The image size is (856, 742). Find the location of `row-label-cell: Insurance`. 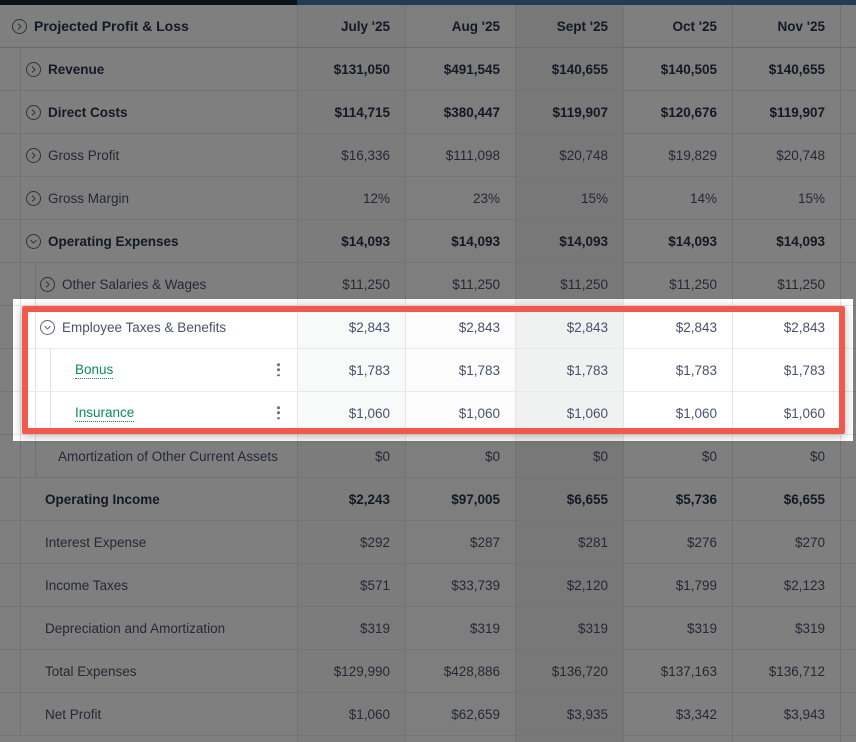

row-label-cell: Insurance is located at coordinates (148, 413).